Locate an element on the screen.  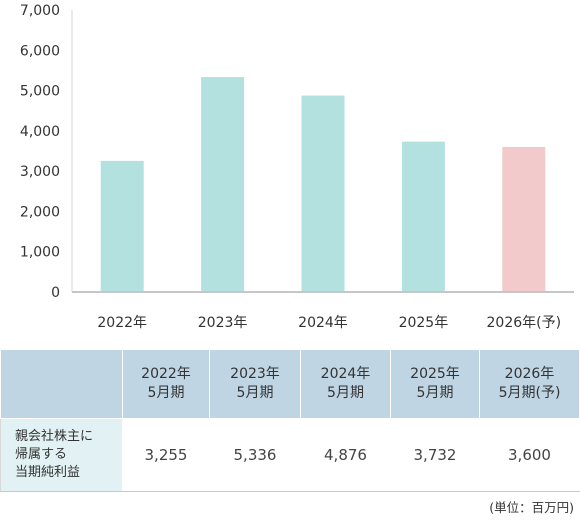
bar-2022年 is located at coordinates (122, 226).